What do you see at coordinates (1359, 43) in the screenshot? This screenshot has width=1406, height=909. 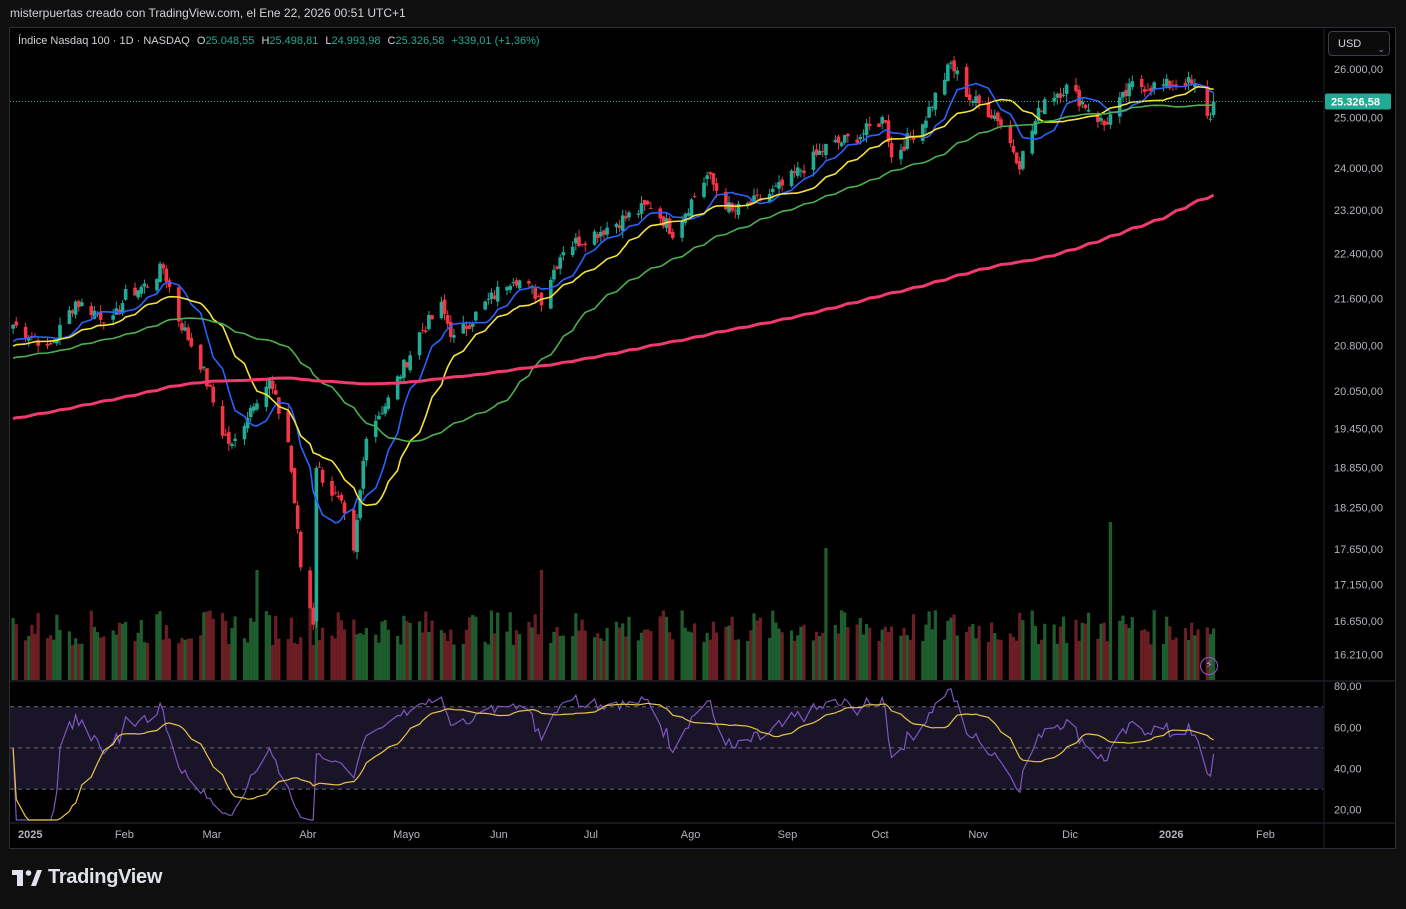 I see `currency-selector: USD ⌄` at bounding box center [1359, 43].